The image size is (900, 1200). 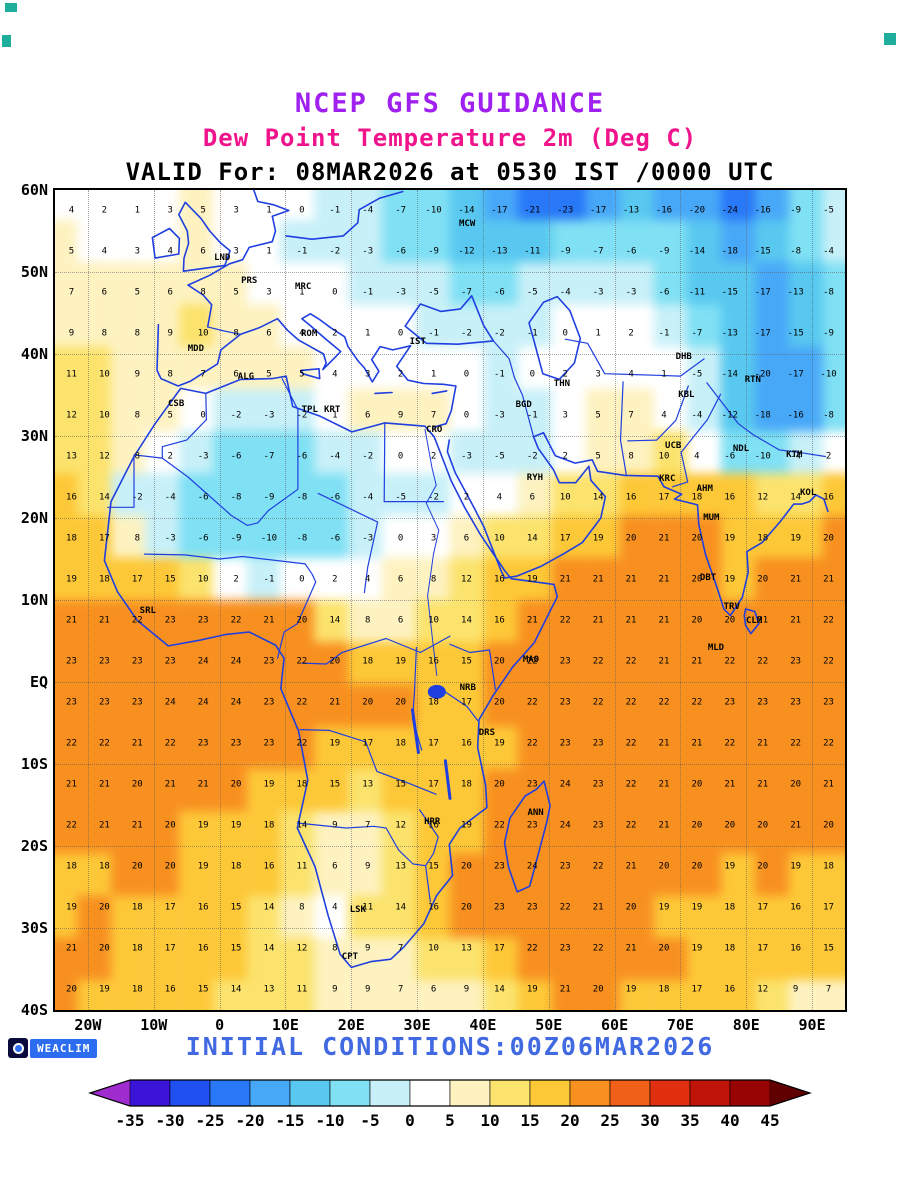 What do you see at coordinates (434, 430) in the screenshot?
I see `station-label: CRO` at bounding box center [434, 430].